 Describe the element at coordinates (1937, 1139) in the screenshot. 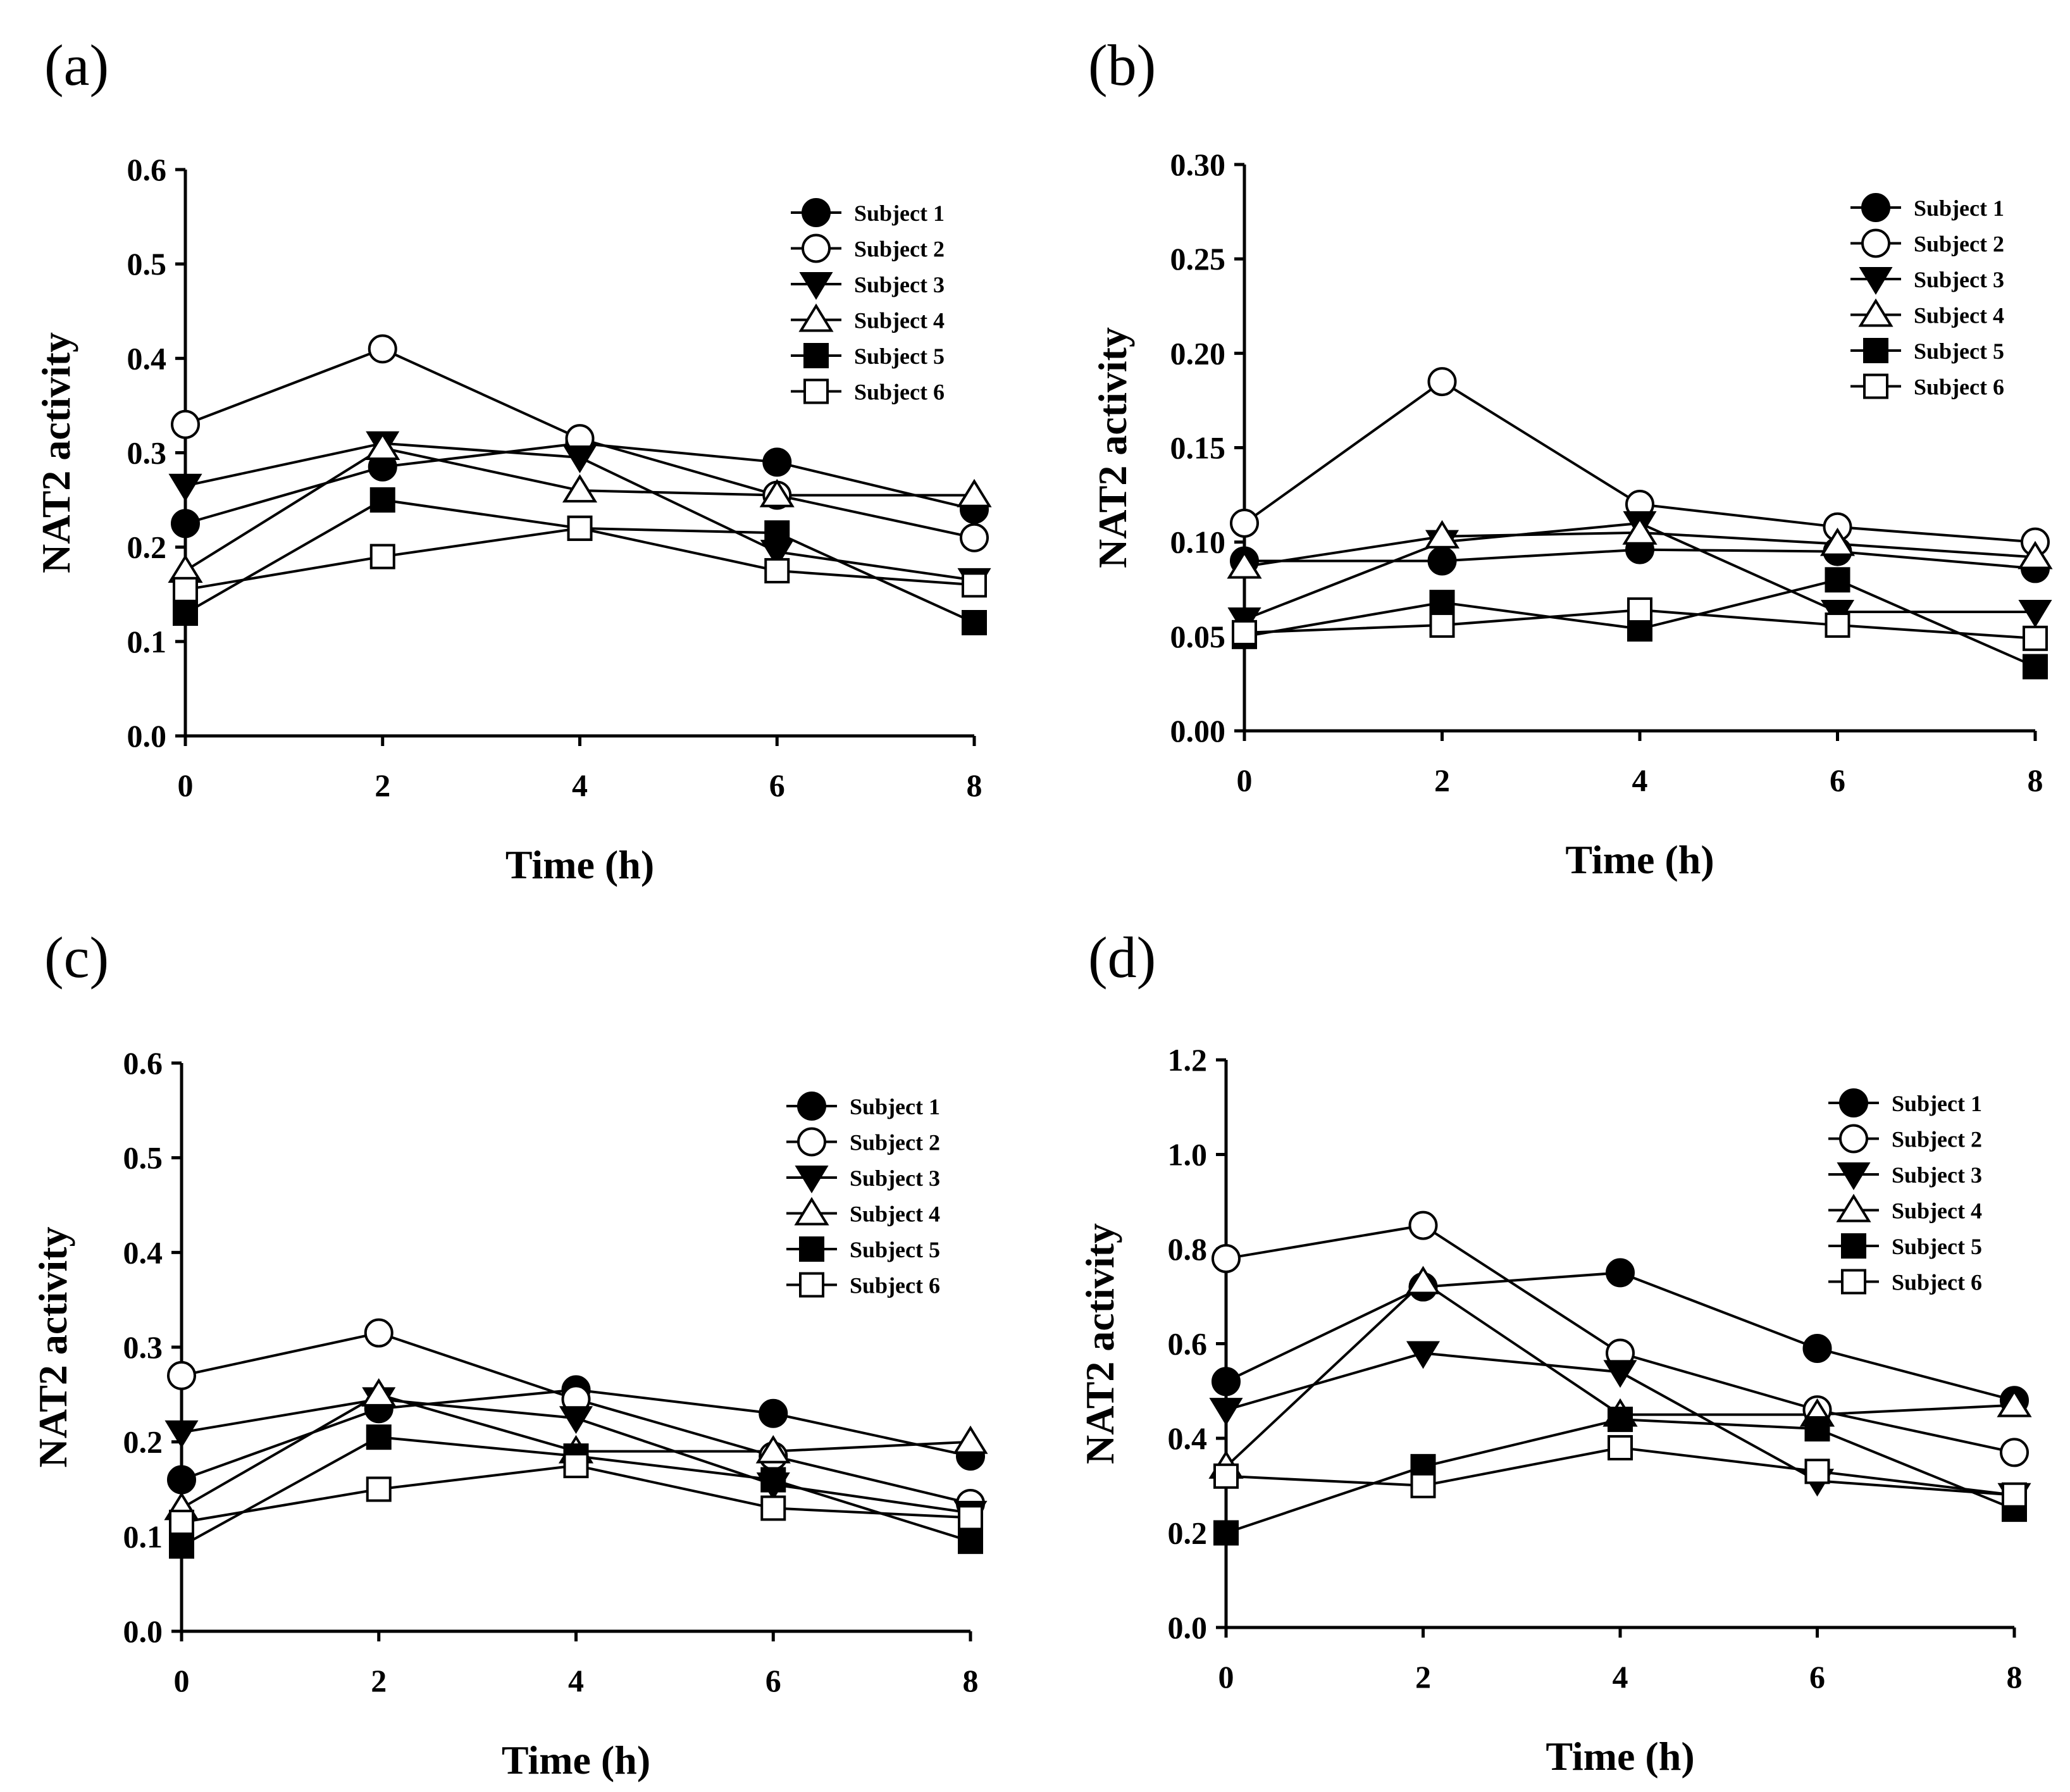

I see `panel-d-legend-label-subject-2: Subject 2` at that location.